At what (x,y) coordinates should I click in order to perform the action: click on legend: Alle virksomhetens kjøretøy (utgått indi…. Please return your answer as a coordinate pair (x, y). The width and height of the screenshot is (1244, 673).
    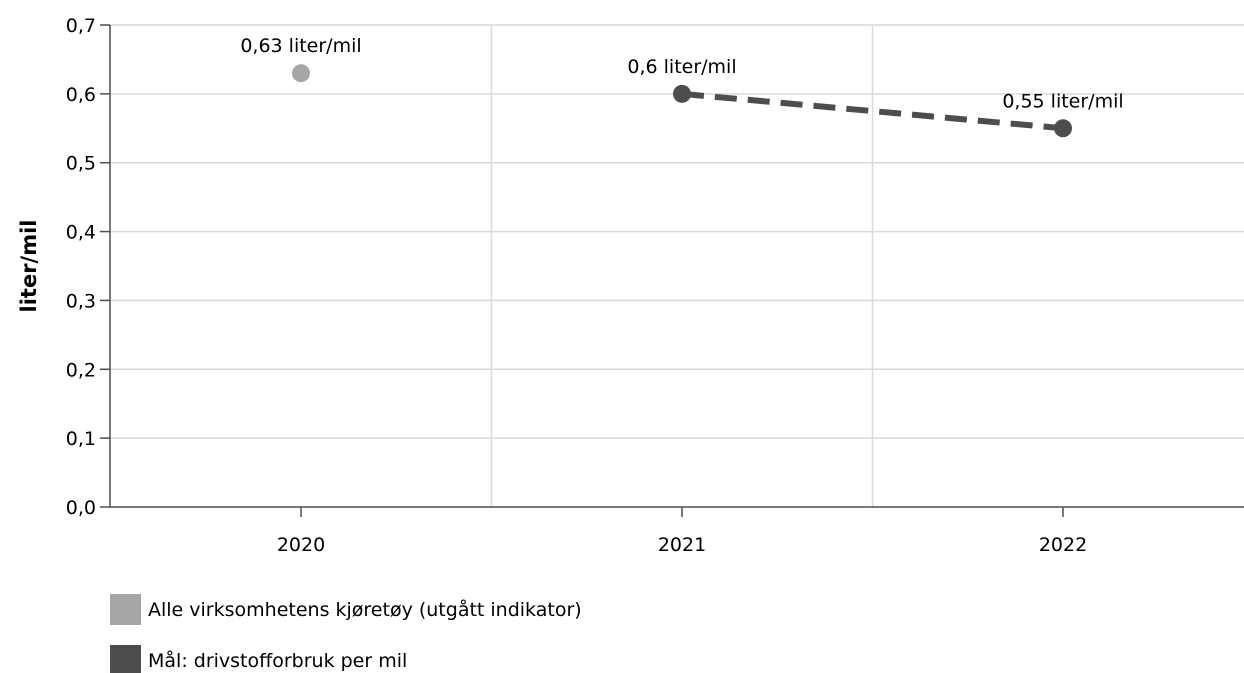
    Looking at the image, I should click on (346, 633).